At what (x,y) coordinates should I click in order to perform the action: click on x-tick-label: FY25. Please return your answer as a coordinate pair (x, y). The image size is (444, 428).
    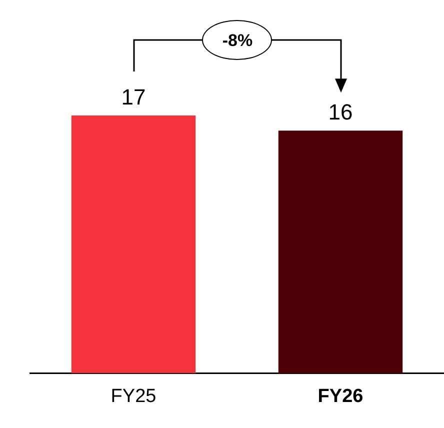
    Looking at the image, I should click on (133, 396).